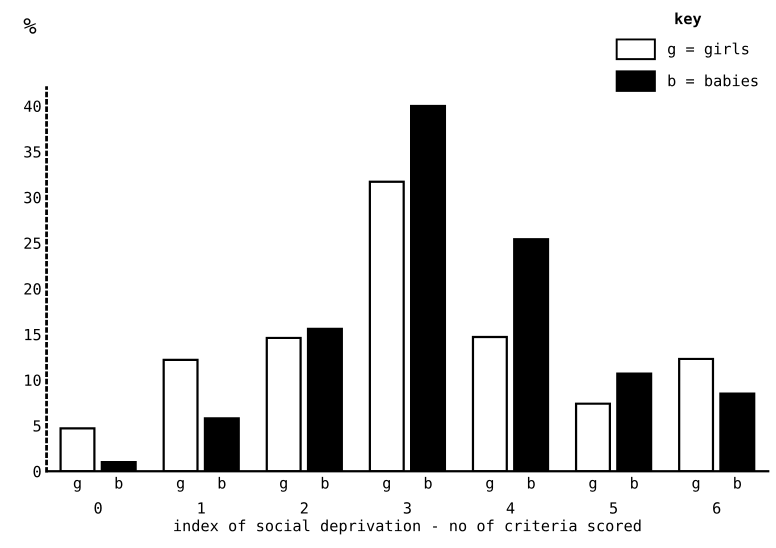  What do you see at coordinates (304, 508) in the screenshot?
I see `x-tick-label: 2` at bounding box center [304, 508].